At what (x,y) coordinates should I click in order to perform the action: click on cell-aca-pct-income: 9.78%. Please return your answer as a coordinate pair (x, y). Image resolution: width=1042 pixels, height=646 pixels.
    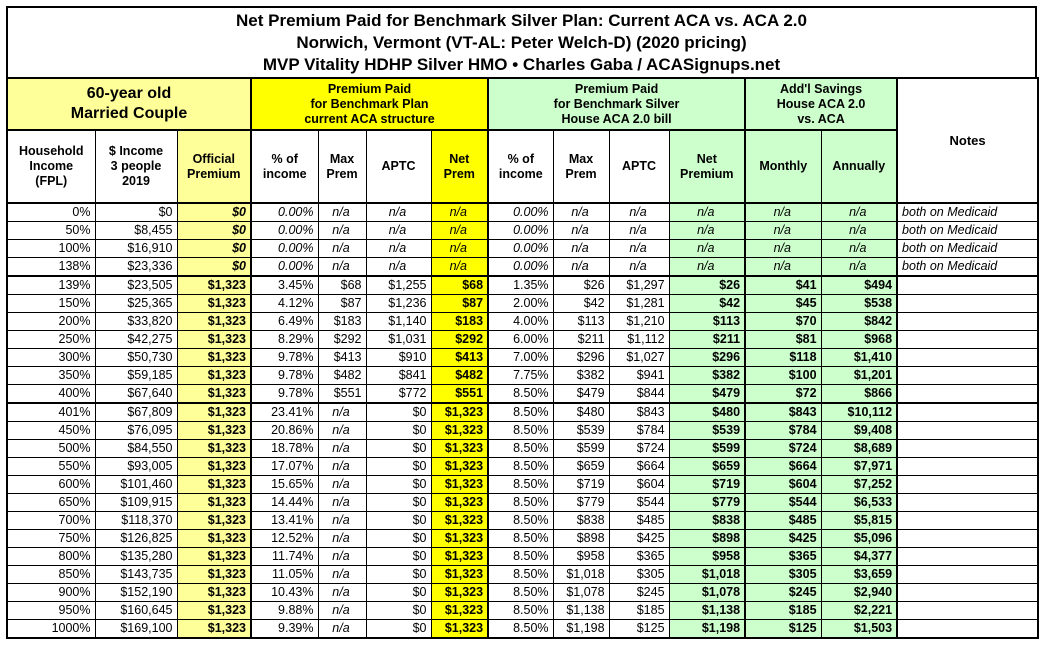
    Looking at the image, I should click on (284, 394).